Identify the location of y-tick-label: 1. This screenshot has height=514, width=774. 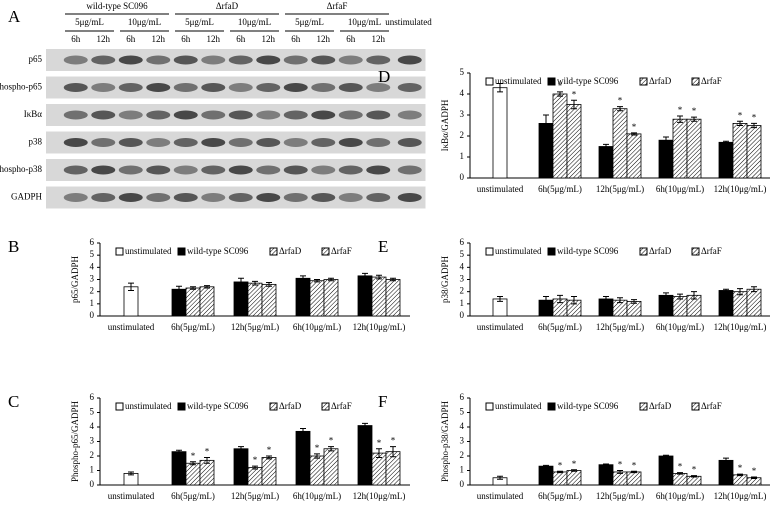
(92, 303).